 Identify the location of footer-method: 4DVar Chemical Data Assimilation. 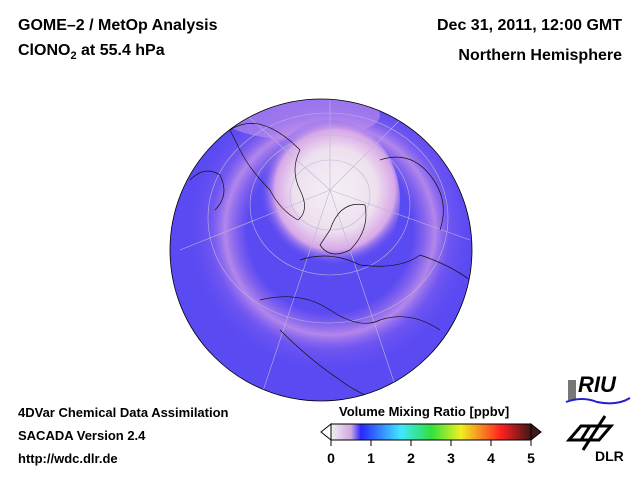
(123, 412).